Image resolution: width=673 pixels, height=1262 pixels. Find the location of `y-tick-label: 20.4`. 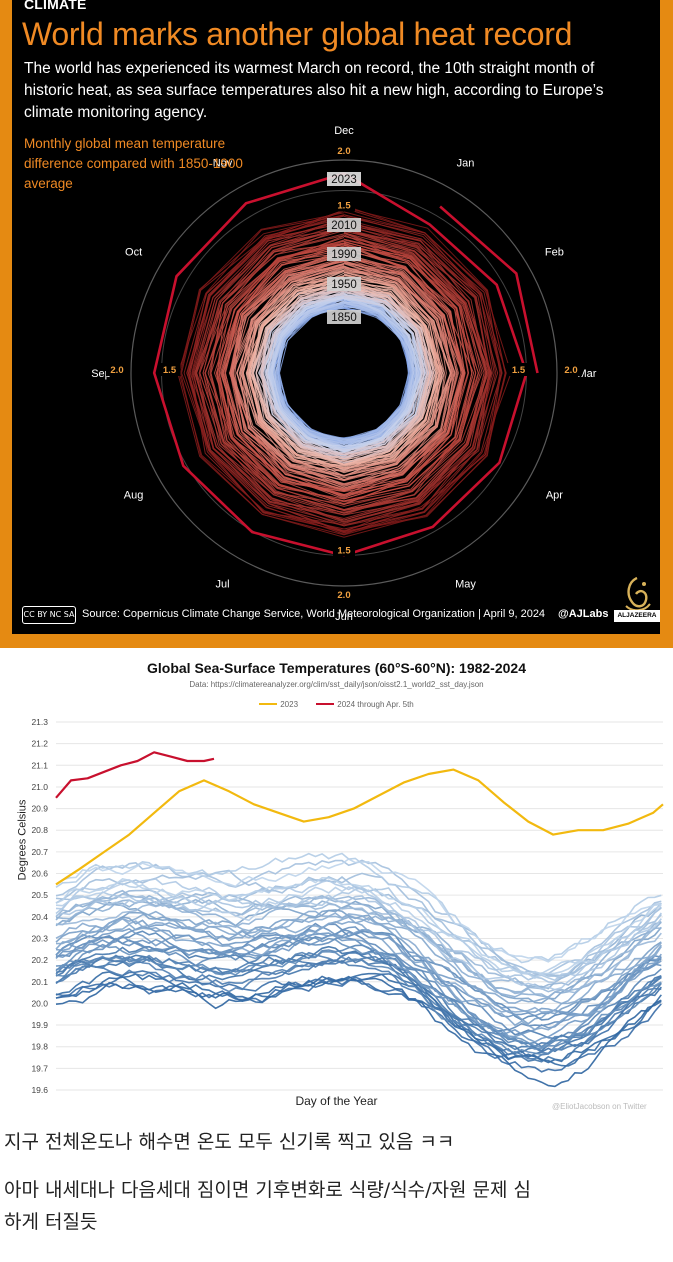

y-tick-label: 20.4 is located at coordinates (39, 917).